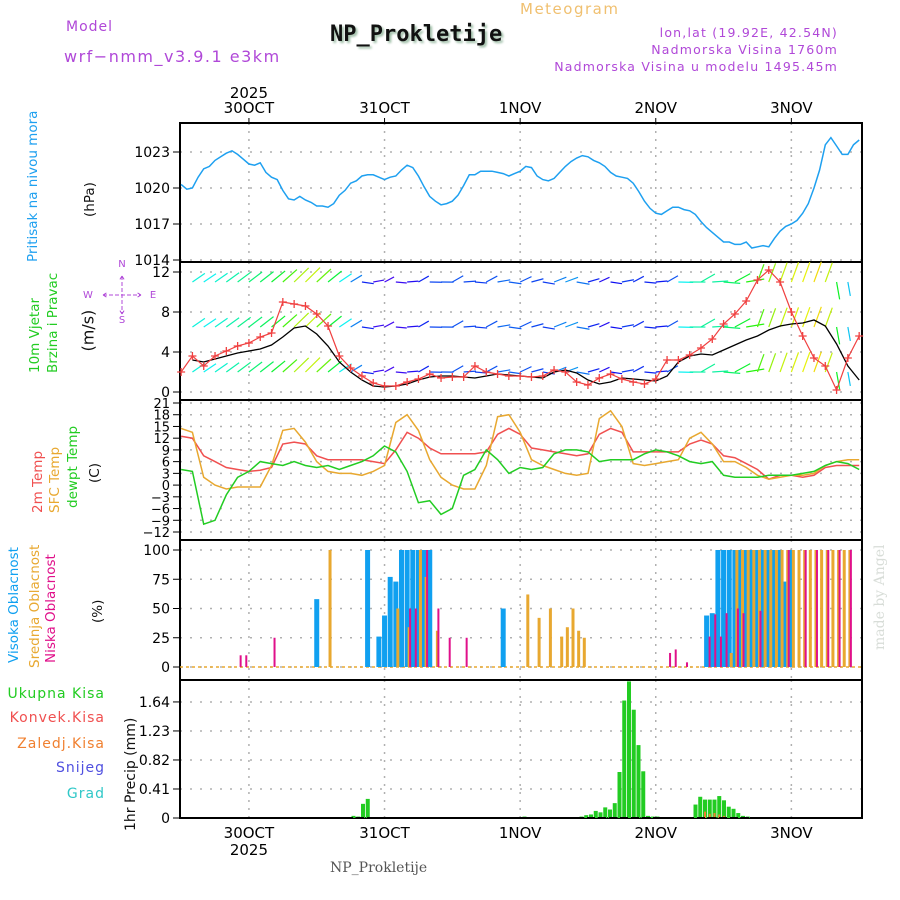 This screenshot has width=900, height=900. I want to click on y-tick-label: 1014, so click(152, 261).